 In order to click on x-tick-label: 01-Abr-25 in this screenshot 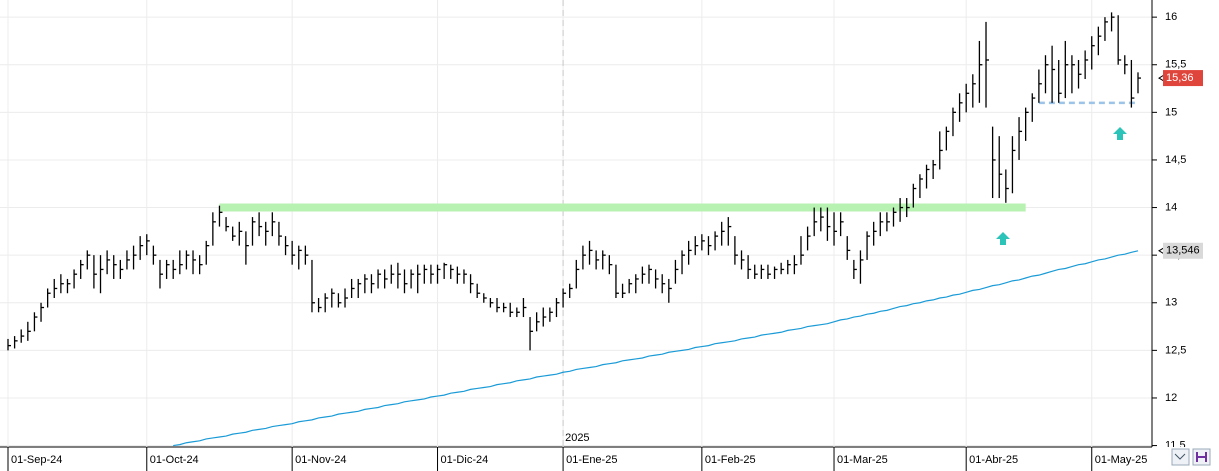, I will do `click(993, 460)`.